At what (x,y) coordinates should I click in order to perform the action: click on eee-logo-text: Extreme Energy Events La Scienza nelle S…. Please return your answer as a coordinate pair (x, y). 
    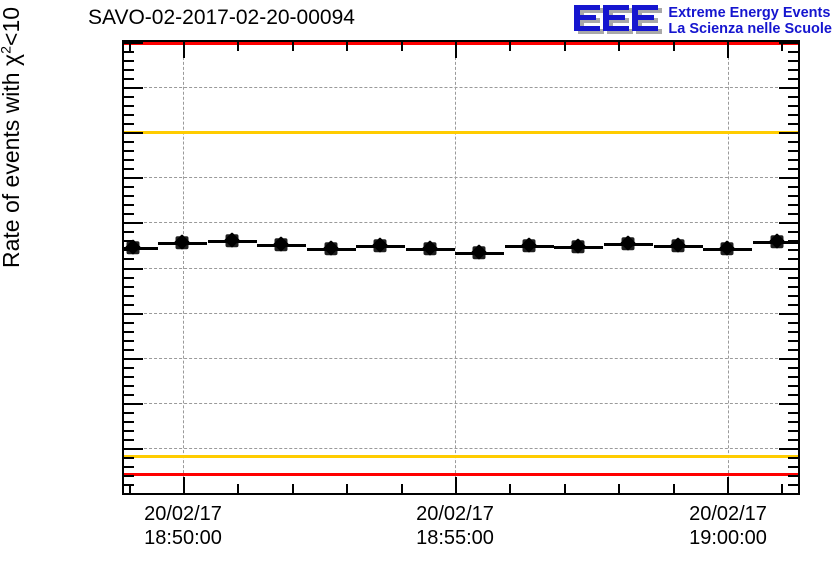
    Looking at the image, I should click on (750, 21).